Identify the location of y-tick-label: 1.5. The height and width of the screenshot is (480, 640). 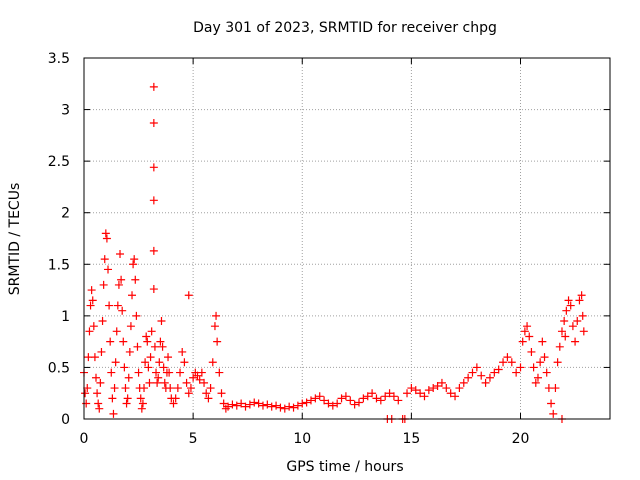
(59, 265).